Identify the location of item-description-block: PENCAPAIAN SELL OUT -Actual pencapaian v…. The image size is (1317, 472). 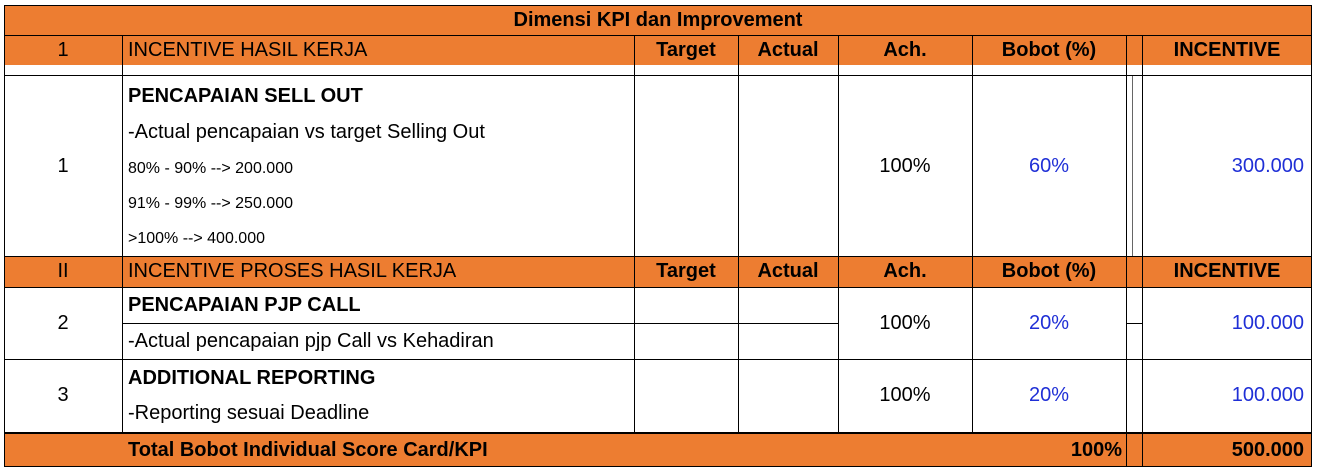
(378, 166).